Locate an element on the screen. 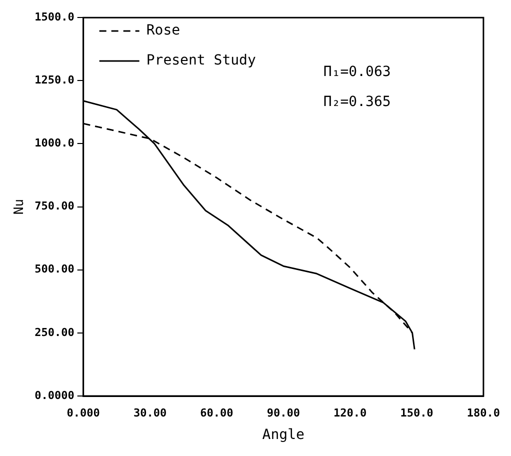 This screenshot has width=511, height=456. x-tick-label: 150.0 is located at coordinates (417, 413).